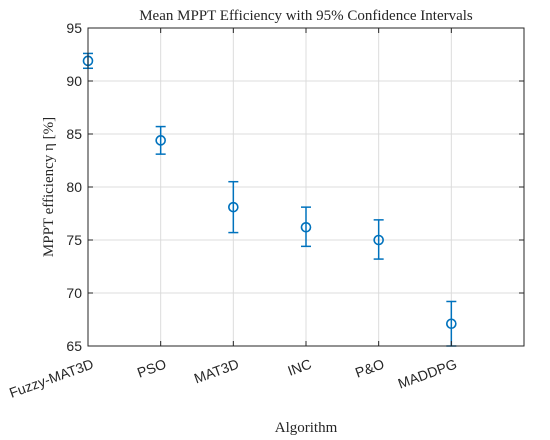 The width and height of the screenshot is (550, 440). What do you see at coordinates (74, 28) in the screenshot?
I see `y-tick-label: 95` at bounding box center [74, 28].